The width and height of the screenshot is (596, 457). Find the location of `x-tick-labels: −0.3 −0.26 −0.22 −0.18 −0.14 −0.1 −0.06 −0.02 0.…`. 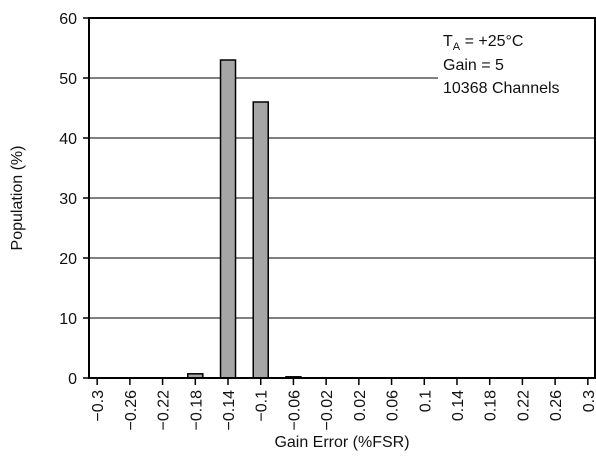

x-tick-labels: −0.3 −0.26 −0.22 −0.18 −0.14 −0.1 −0.06 −0.02 0.… is located at coordinates (343, 410).